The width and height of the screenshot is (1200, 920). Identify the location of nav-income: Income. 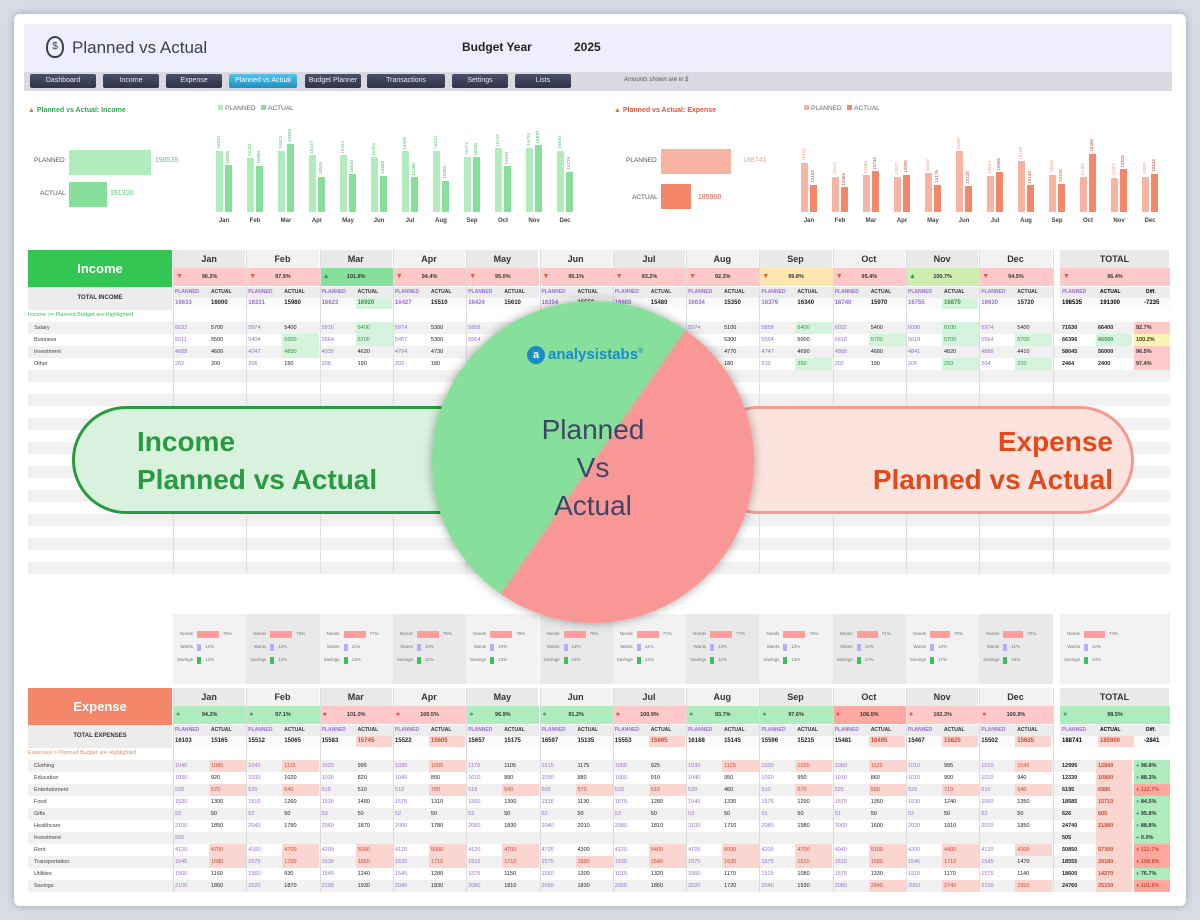
(131, 81).